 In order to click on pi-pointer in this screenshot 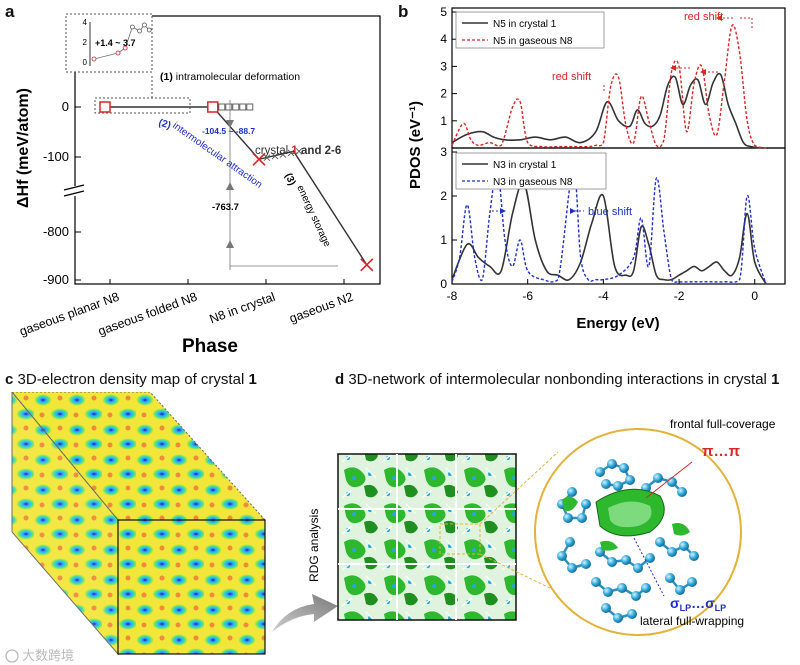, I will do `click(669, 480)`.